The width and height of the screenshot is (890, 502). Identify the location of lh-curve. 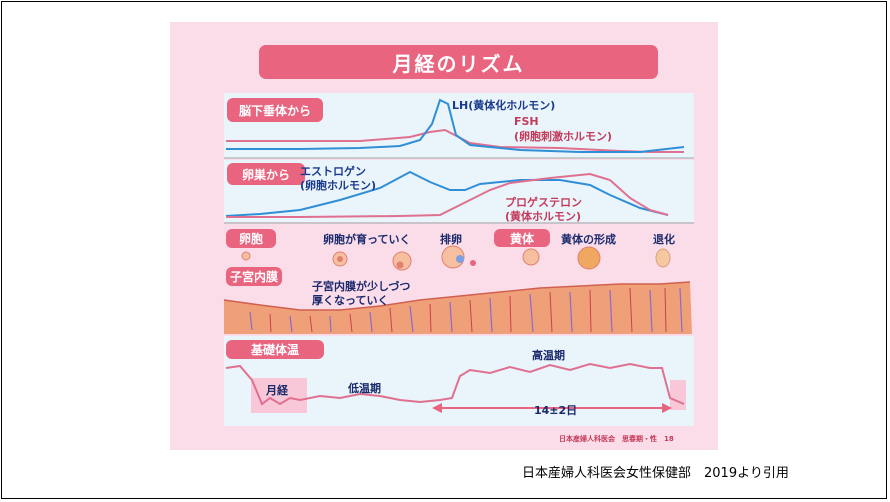
(455, 125).